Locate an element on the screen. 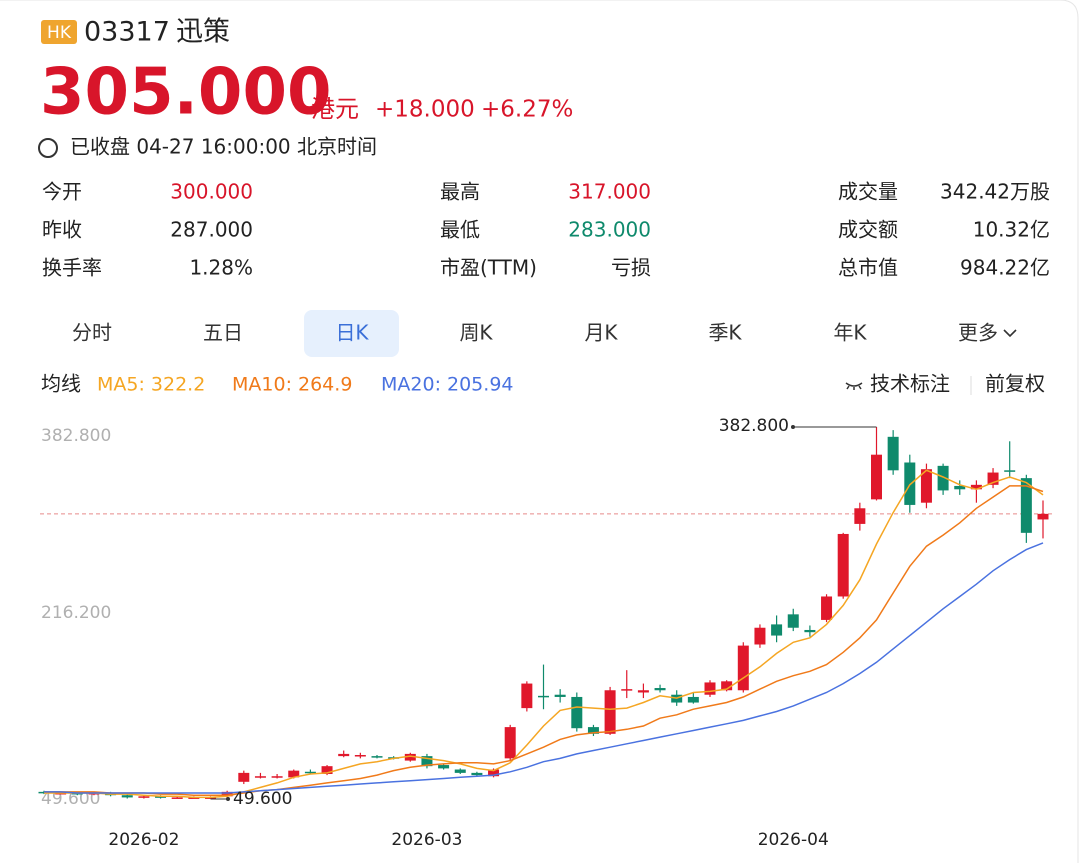  stat-label: 成交量 is located at coordinates (868, 192).